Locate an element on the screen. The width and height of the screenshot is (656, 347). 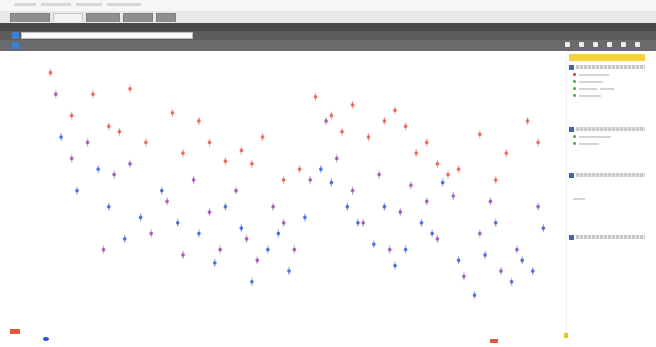
layers-toggle-icon is located at coordinates (15, 45).